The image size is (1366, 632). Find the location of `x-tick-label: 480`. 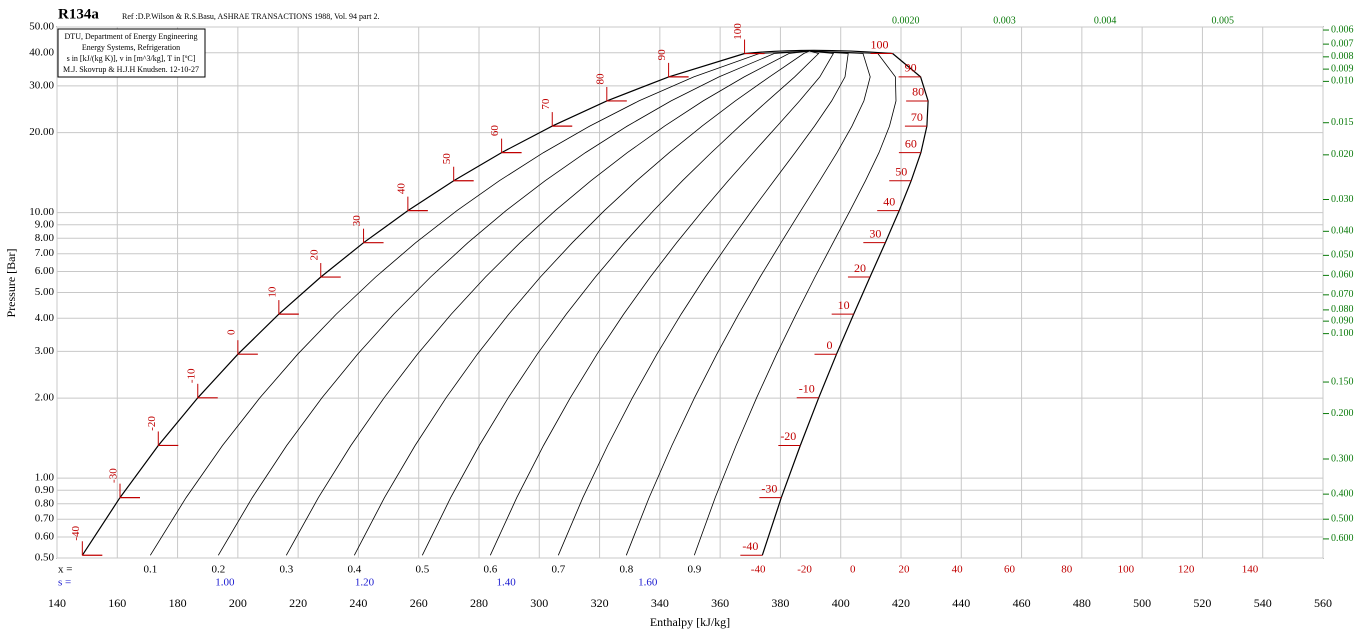

x-tick-label: 480 is located at coordinates (1082, 603).